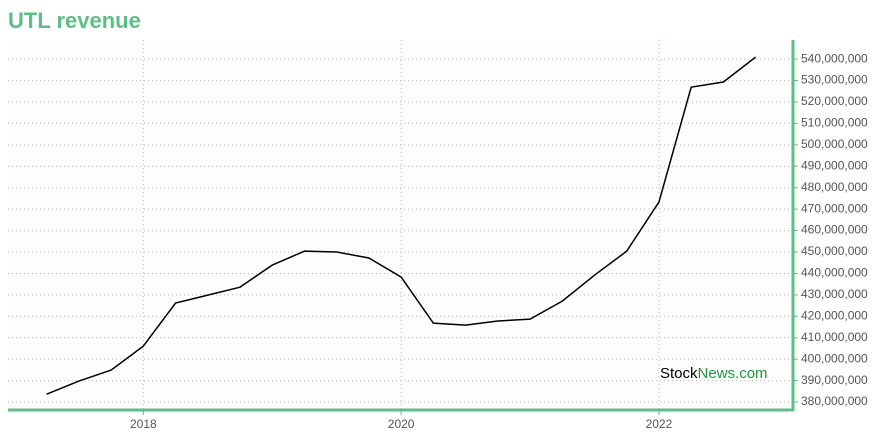 The image size is (880, 440). I want to click on y-tick-label: 410,000,000, so click(834, 337).